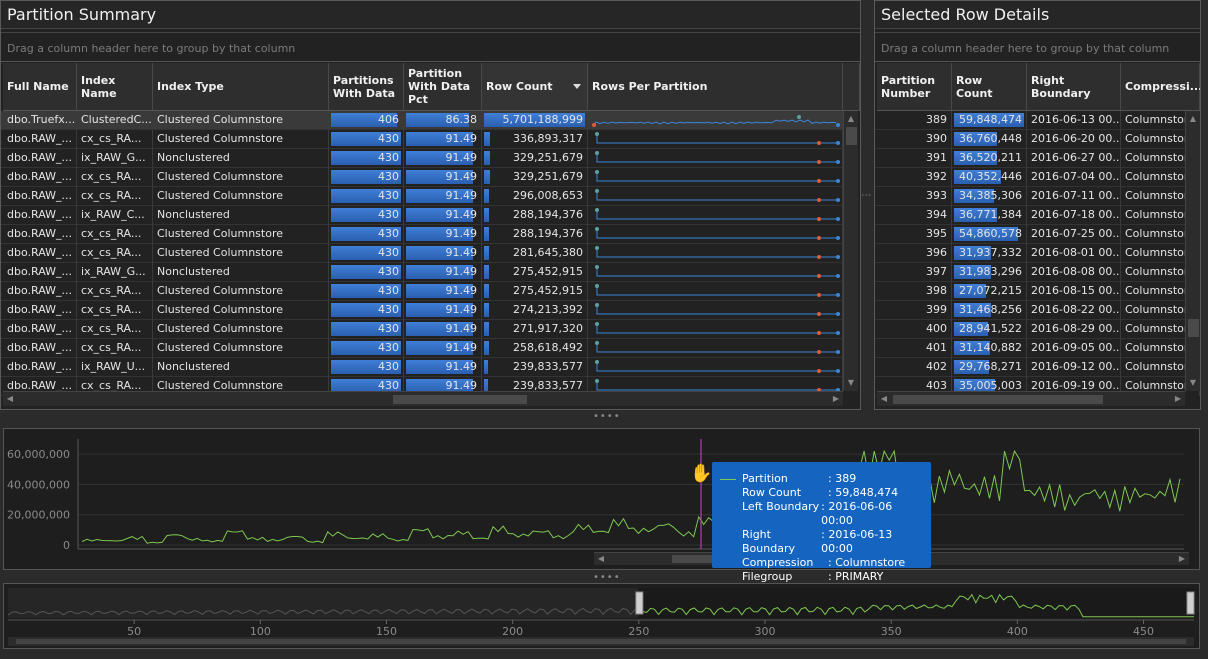  I want to click on table-row: 394 36,771,384 2016-07-18 00... Columnstore, so click(1037, 215).